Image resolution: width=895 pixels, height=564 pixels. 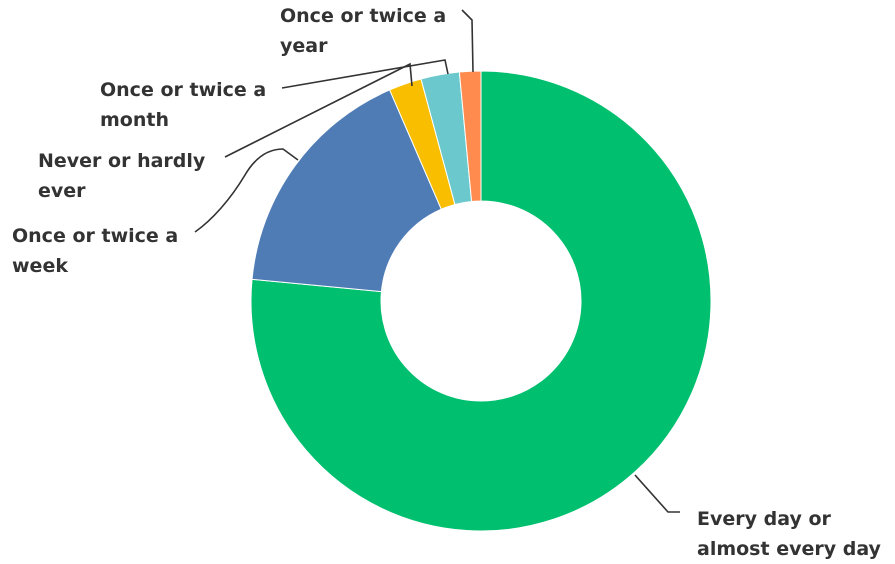 I want to click on leader-line-year, so click(x=467, y=41).